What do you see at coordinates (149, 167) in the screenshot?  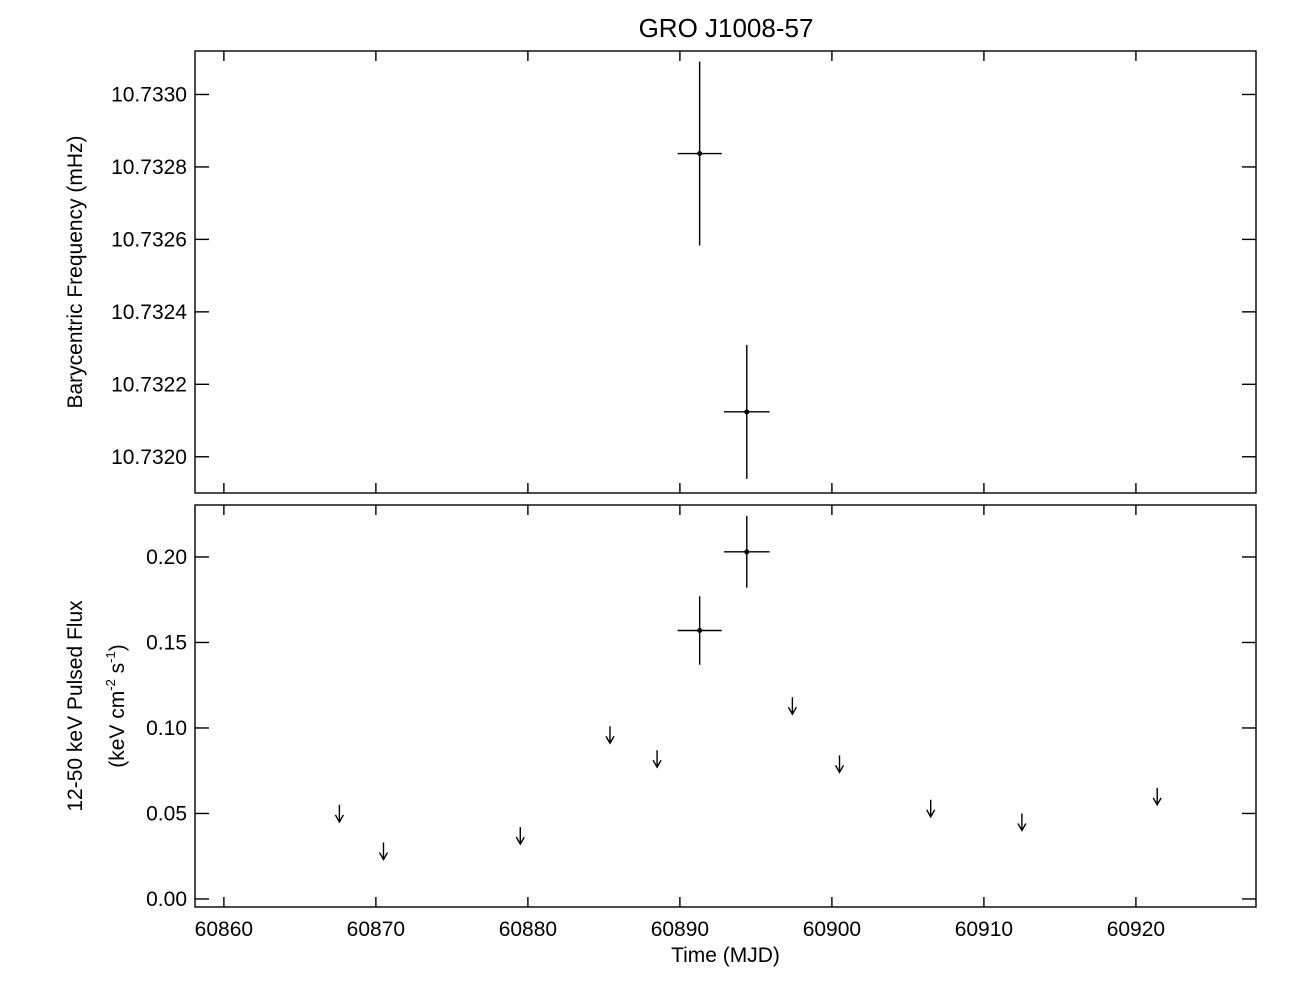 I see `y-tick-label: 10.7328` at bounding box center [149, 167].